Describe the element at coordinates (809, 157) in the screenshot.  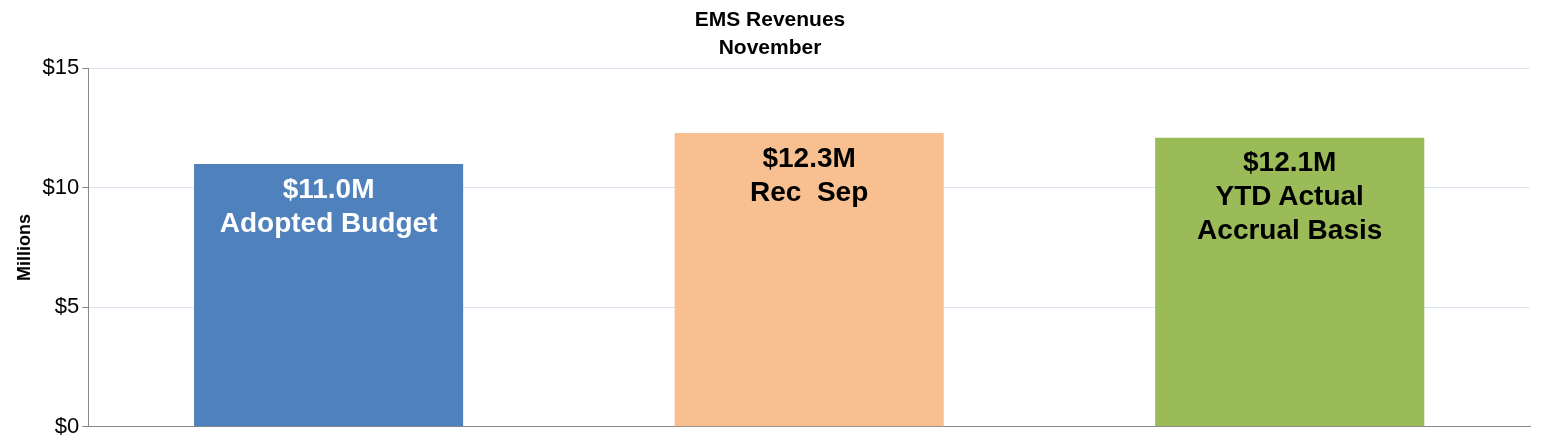
I see `data-label: $12.3M` at that location.